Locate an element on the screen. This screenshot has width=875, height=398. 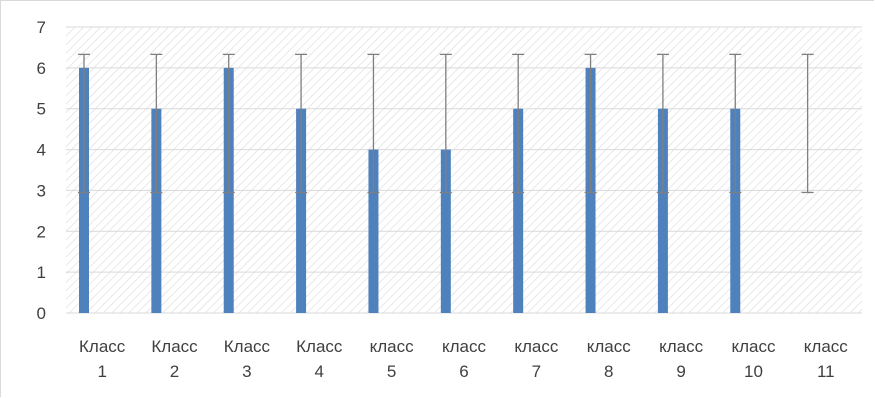
x-tick-label-number: 10 is located at coordinates (753, 371).